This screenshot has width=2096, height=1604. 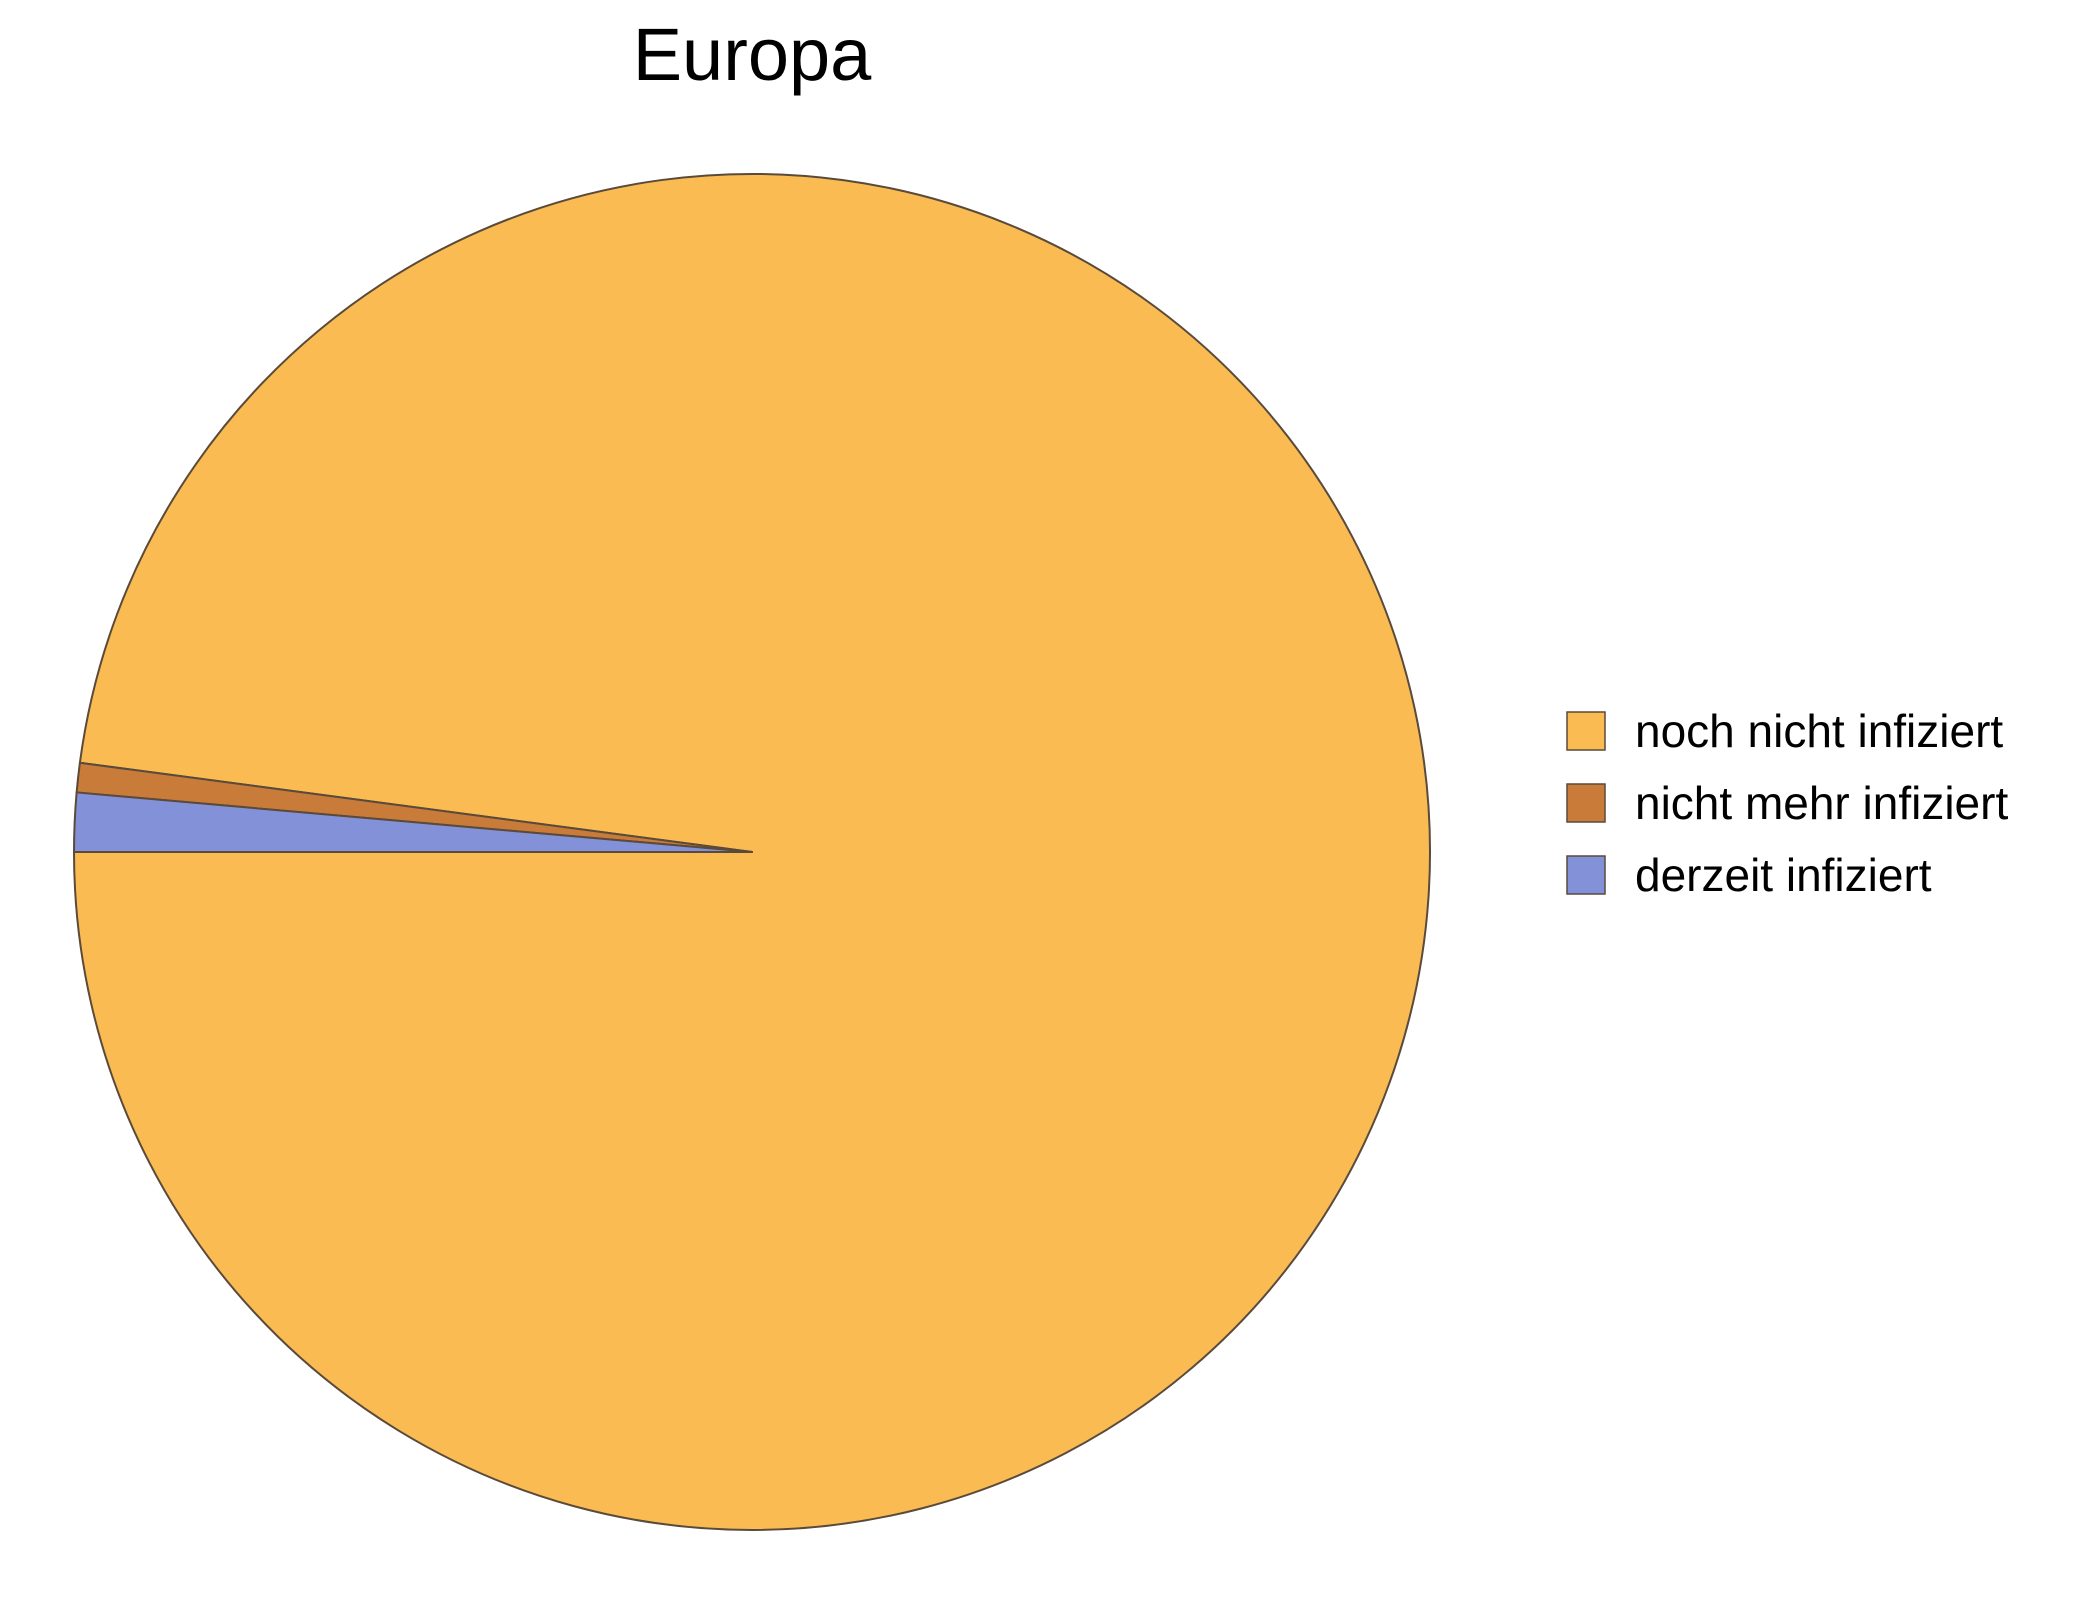 I want to click on legend-item: noch nicht infiziert, so click(x=1784, y=731).